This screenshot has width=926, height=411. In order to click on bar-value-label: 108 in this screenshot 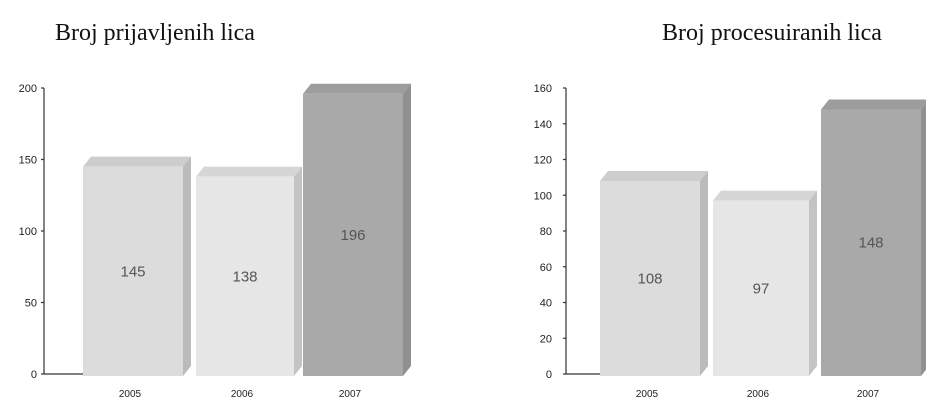, I will do `click(649, 278)`.